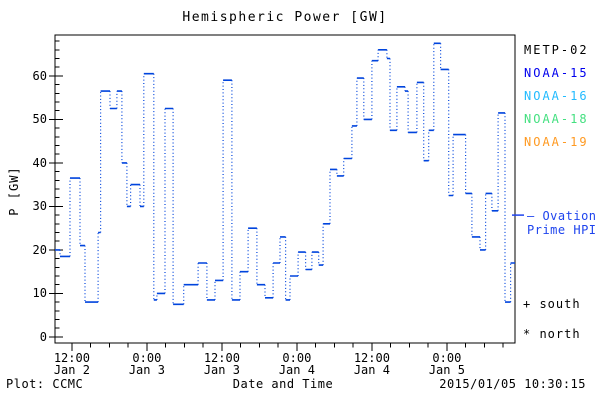  What do you see at coordinates (446, 370) in the screenshot?
I see `x-tick-date-label: Jan 5` at bounding box center [446, 370].